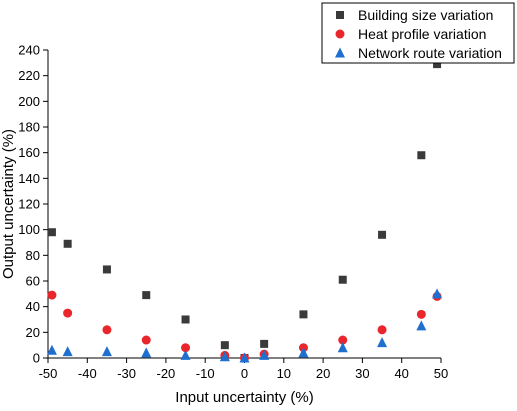 This screenshot has height=411, width=517. I want to click on x-tick-label: -40, so click(87, 373).